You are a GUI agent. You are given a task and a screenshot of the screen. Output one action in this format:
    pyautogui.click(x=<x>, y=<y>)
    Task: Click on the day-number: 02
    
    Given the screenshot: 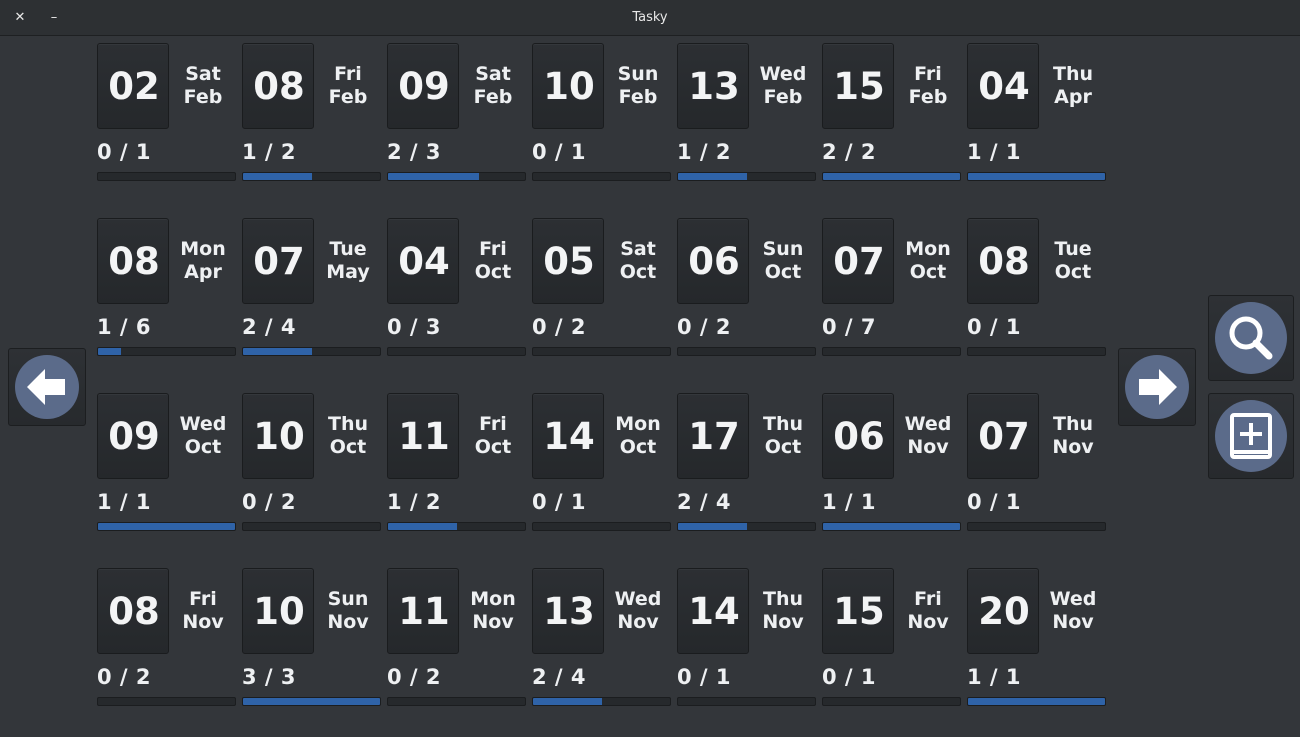 What is the action you would take?
    pyautogui.click(x=134, y=86)
    